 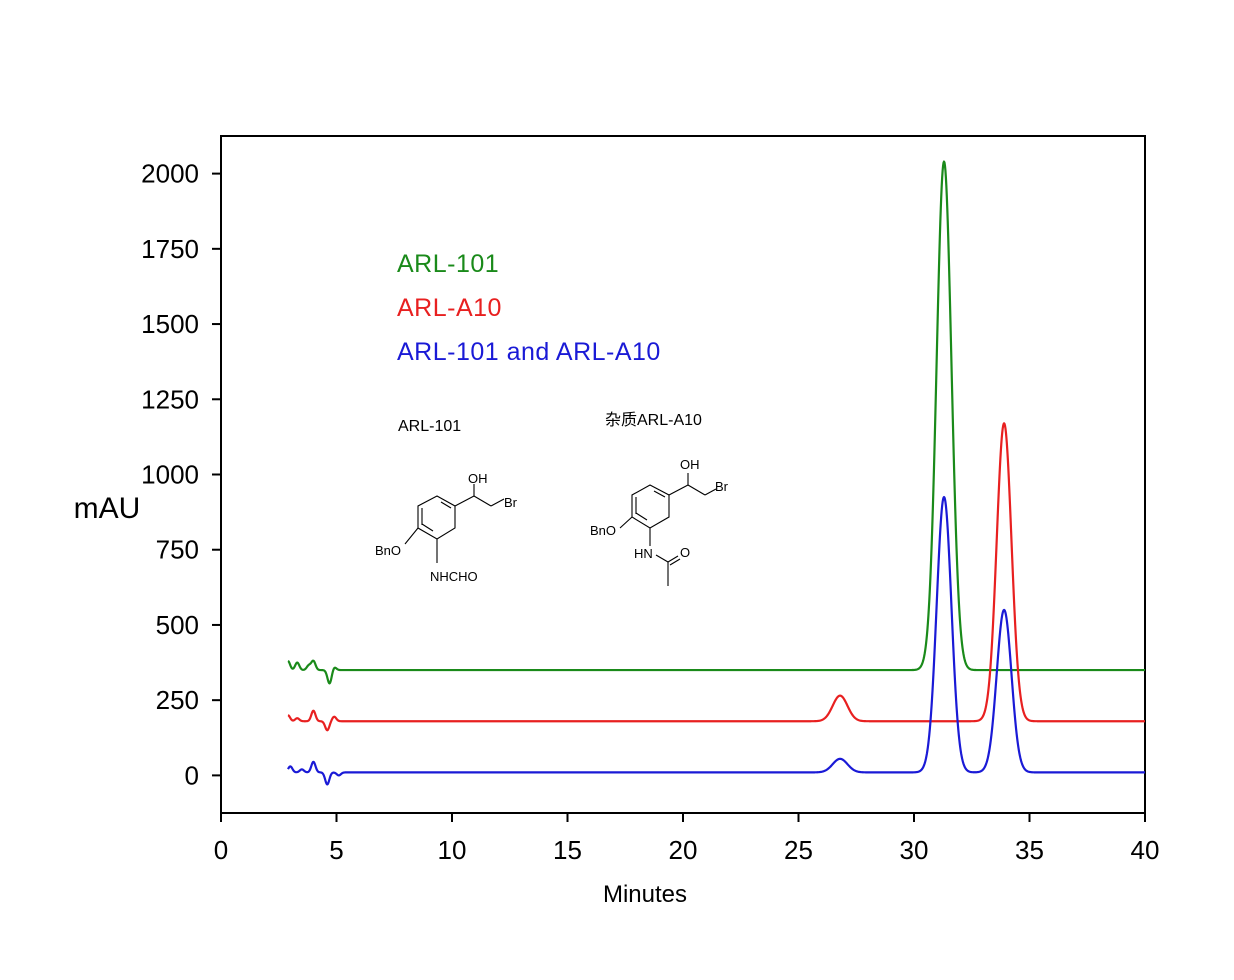 What do you see at coordinates (511, 502) in the screenshot?
I see `atom-br-1: Br` at bounding box center [511, 502].